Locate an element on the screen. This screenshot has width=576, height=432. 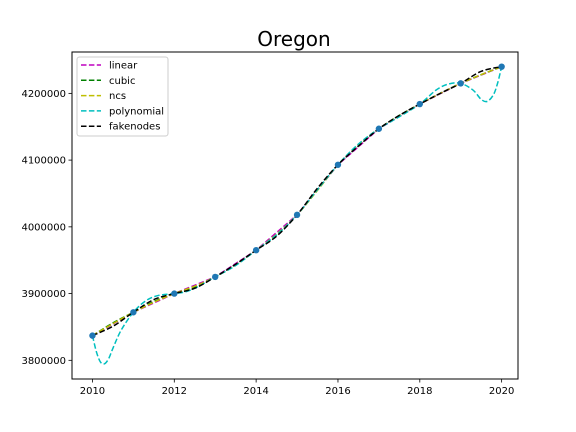
x-tick-label: 2012 is located at coordinates (174, 391).